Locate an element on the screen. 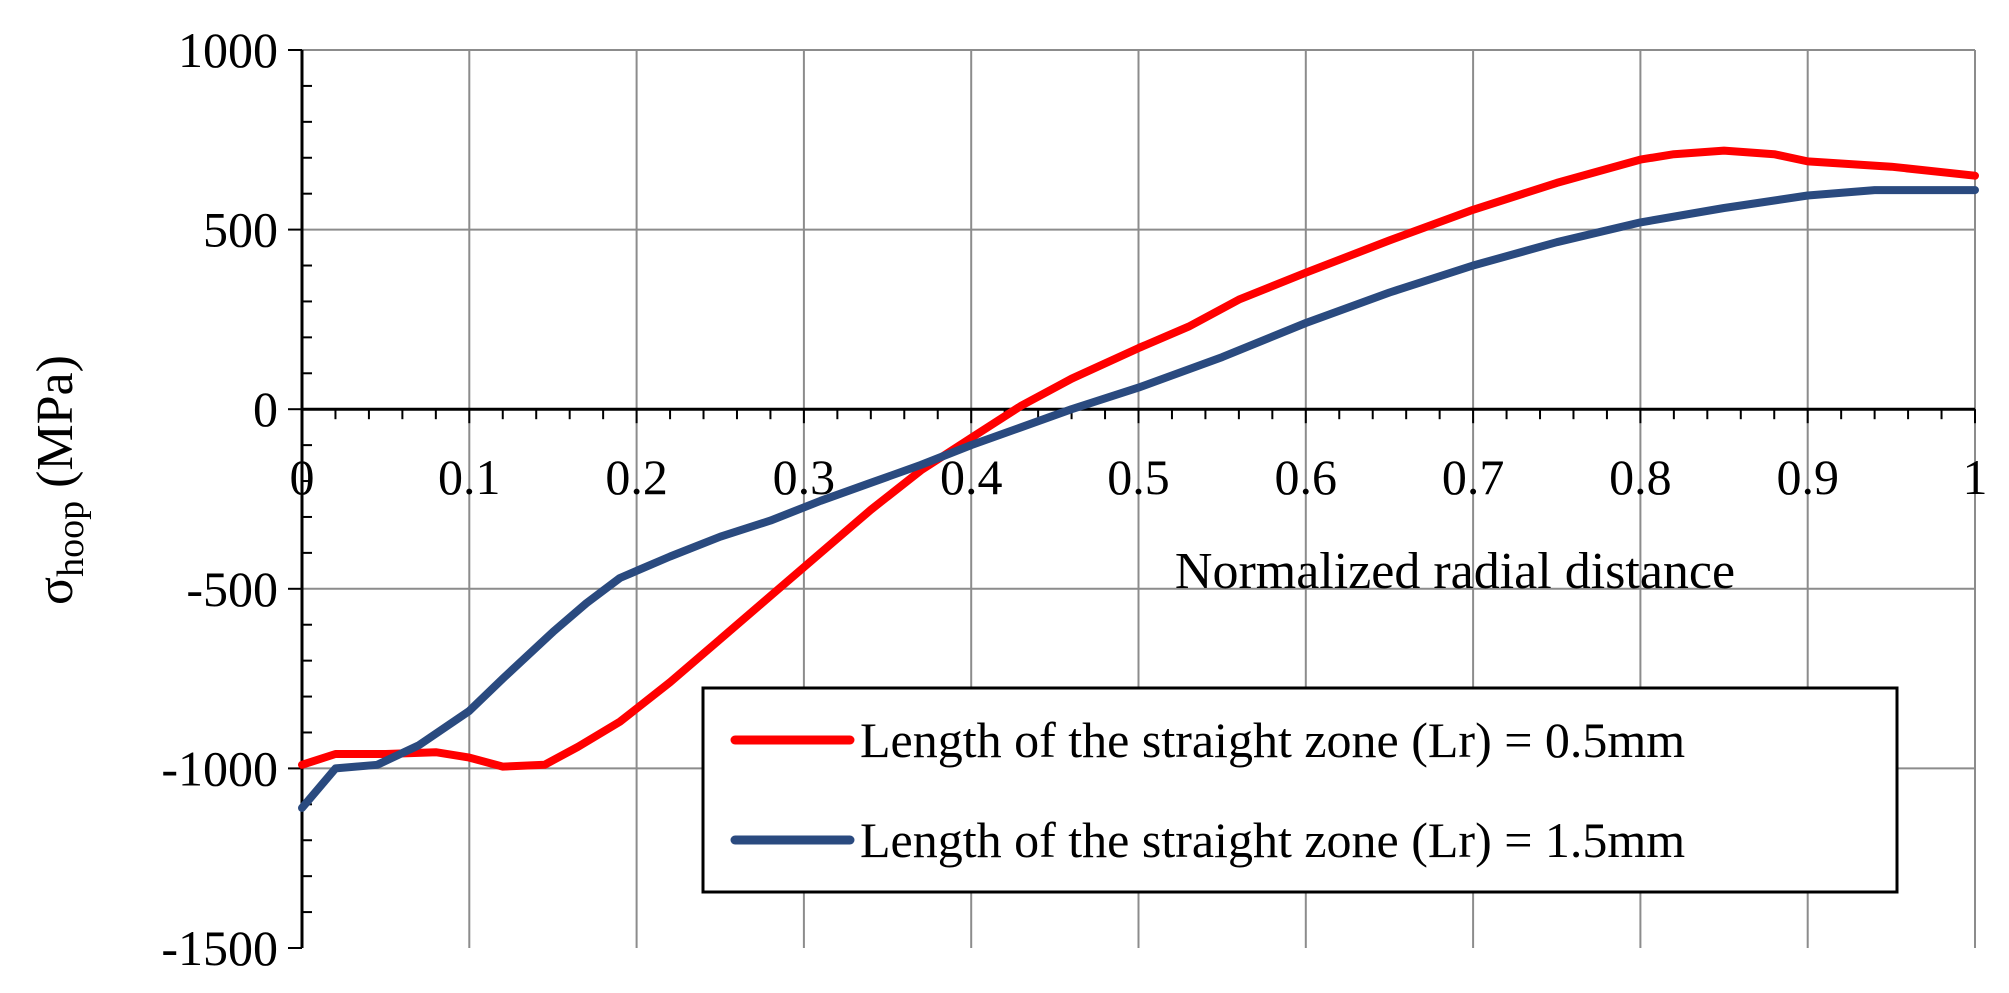  x-tick-labels: 0 0.1 0.2 0.3 0.4 0.5 0.6 0.7 0.8 0.9 1 is located at coordinates (1139, 477).